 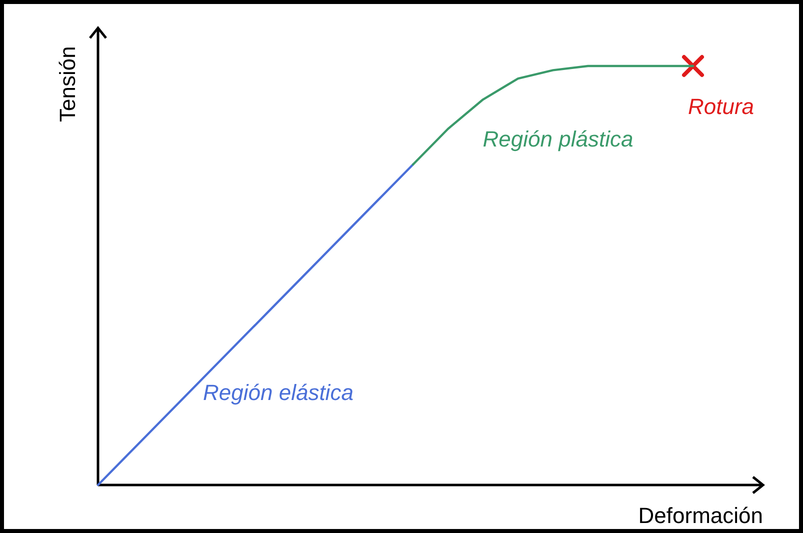 I want to click on annotation: Rotura, so click(x=721, y=106).